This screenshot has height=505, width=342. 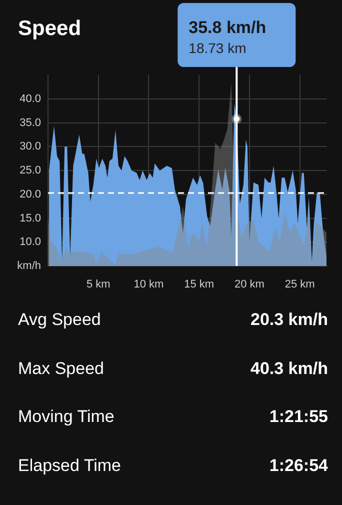 I want to click on y-tick-label: km/h, so click(x=29, y=266).